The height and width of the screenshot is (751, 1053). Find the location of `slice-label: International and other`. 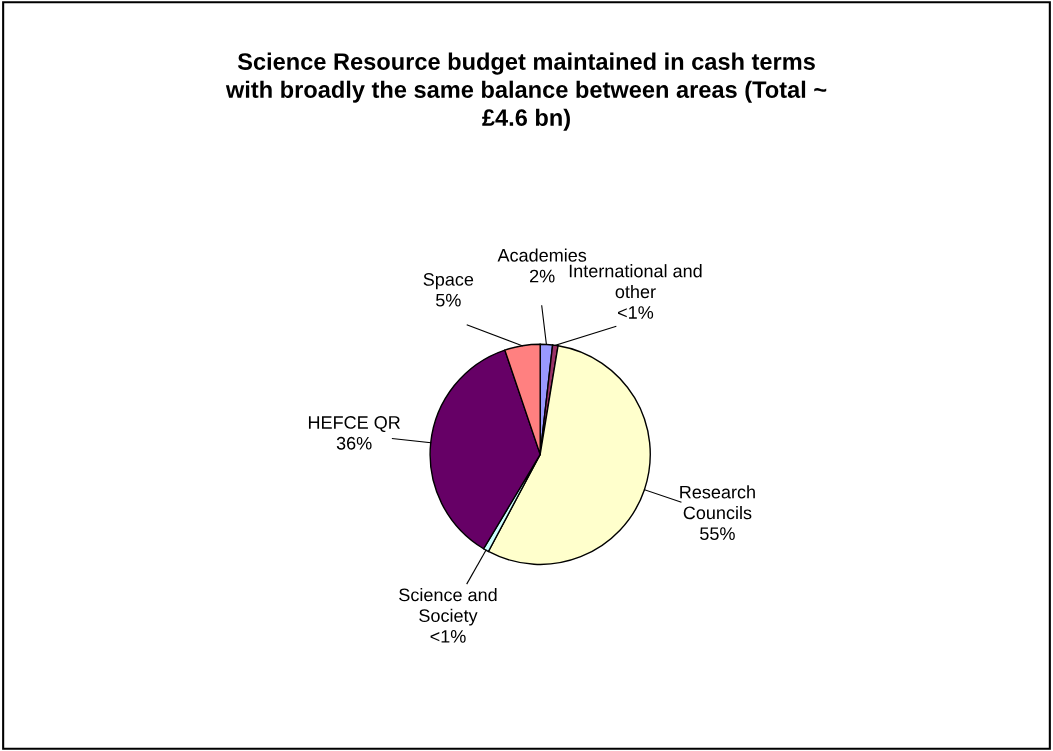

slice-label: International and other is located at coordinates (635, 281).